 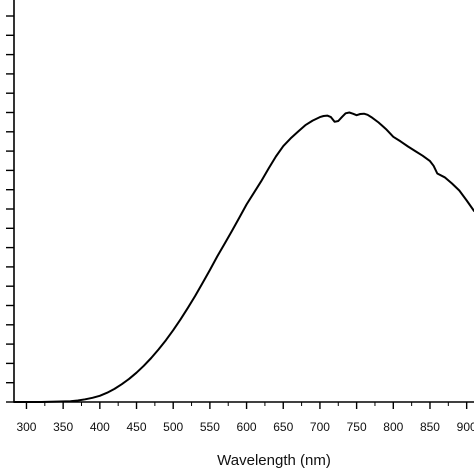 I want to click on x-tick-label-700: 700, so click(x=320, y=427).